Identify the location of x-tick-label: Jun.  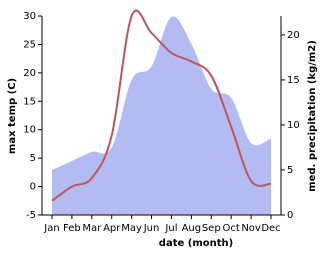
(151, 228).